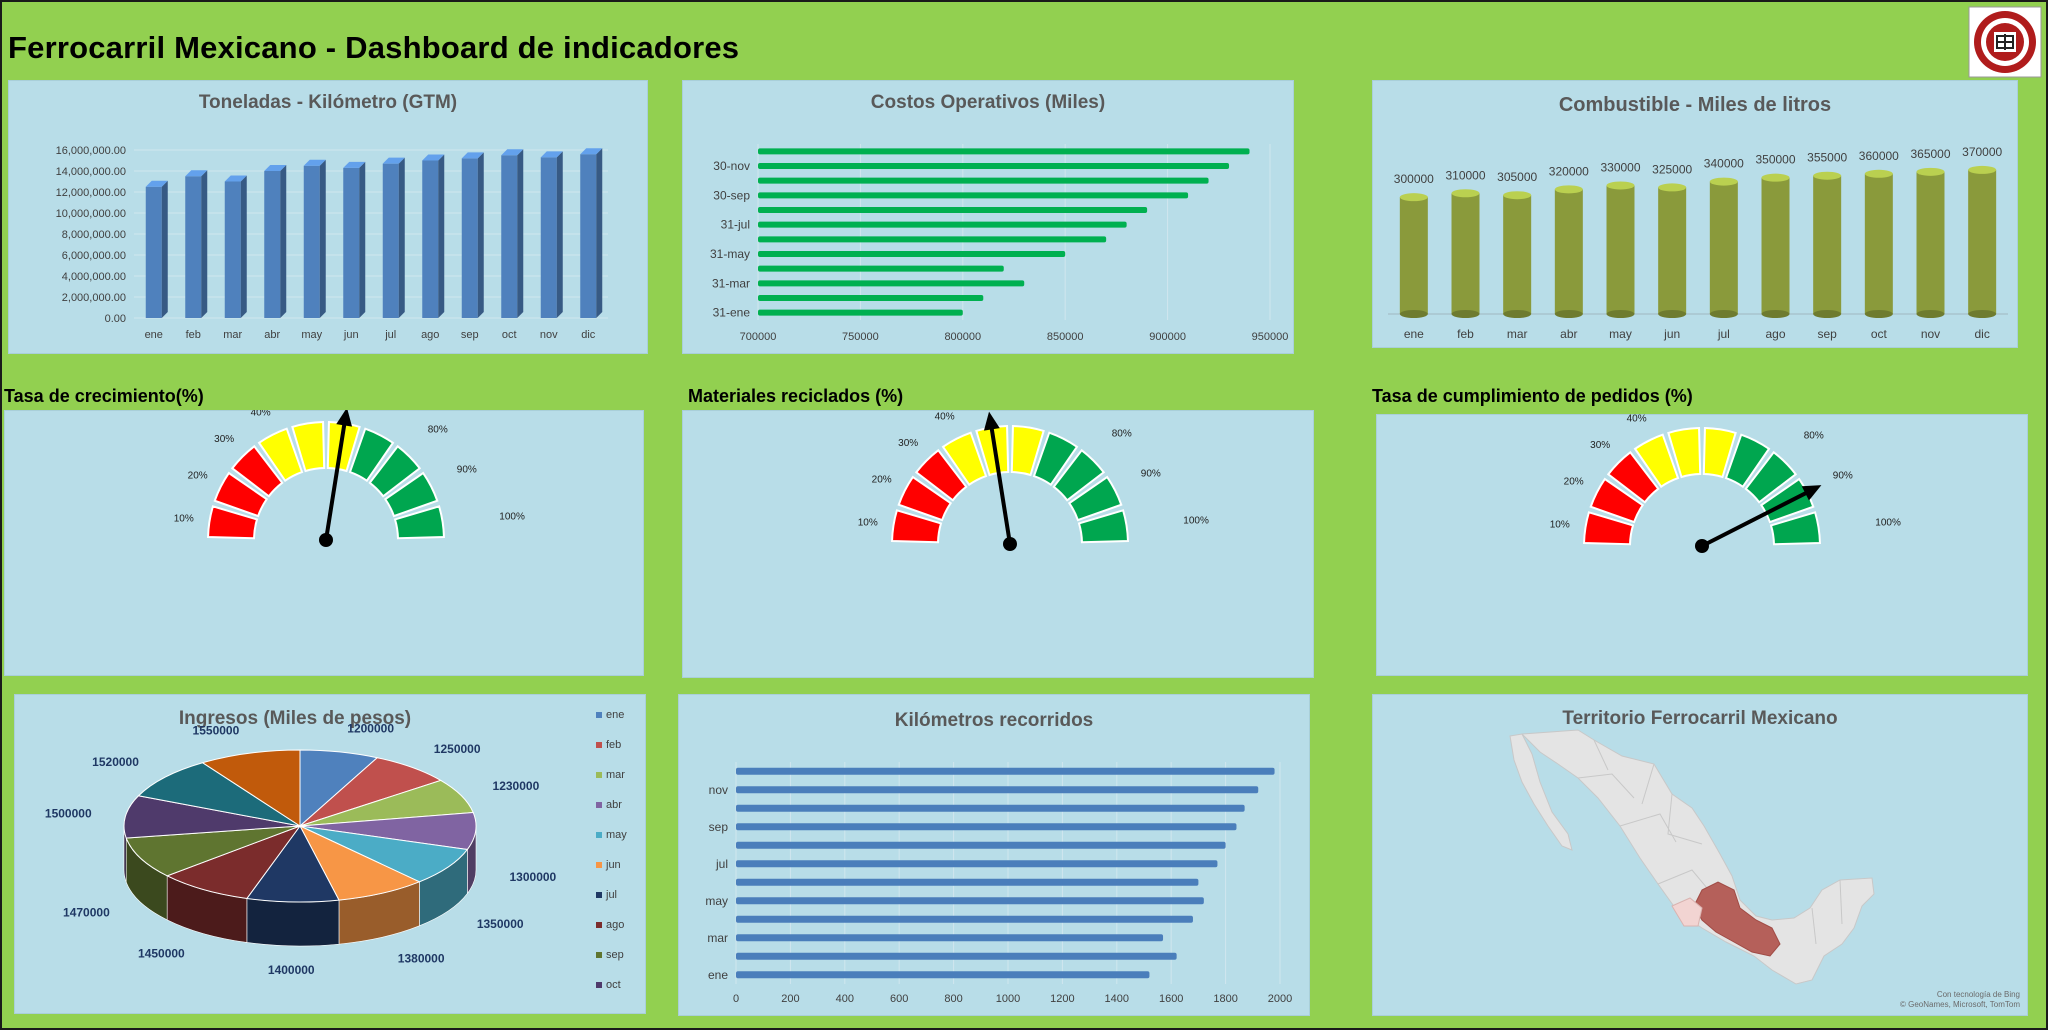 This screenshot has width=2048, height=1030. What do you see at coordinates (613, 745) in the screenshot?
I see `pie-legend-label: feb` at bounding box center [613, 745].